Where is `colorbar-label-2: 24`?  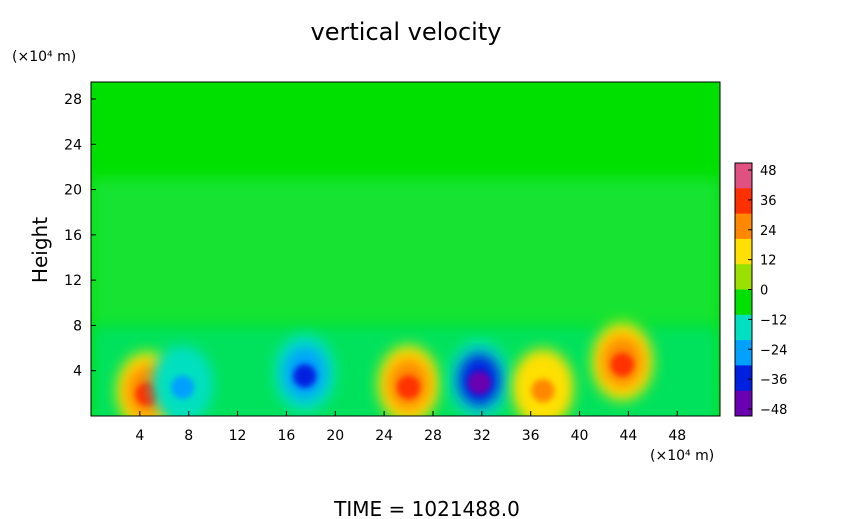 colorbar-label-2: 24 is located at coordinates (768, 231).